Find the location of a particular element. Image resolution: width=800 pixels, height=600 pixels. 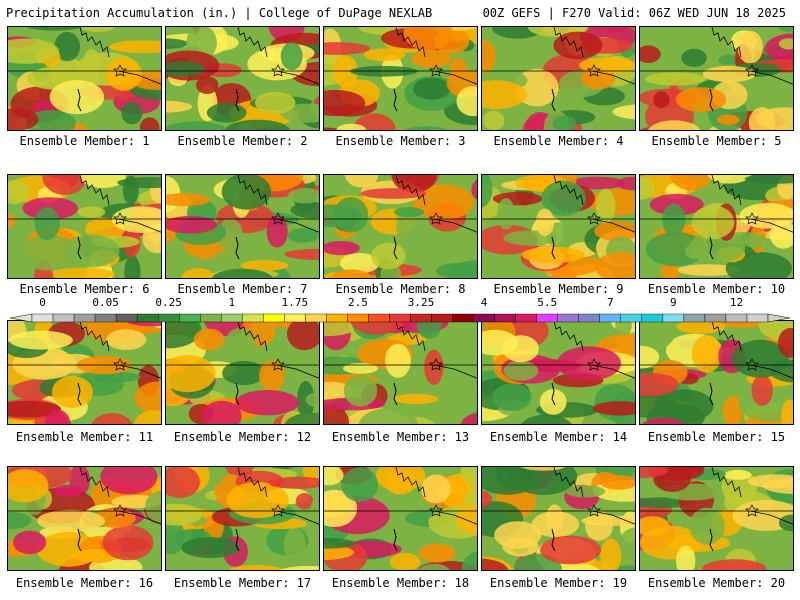

colorbar-tick-label: 2.5 is located at coordinates (358, 302).